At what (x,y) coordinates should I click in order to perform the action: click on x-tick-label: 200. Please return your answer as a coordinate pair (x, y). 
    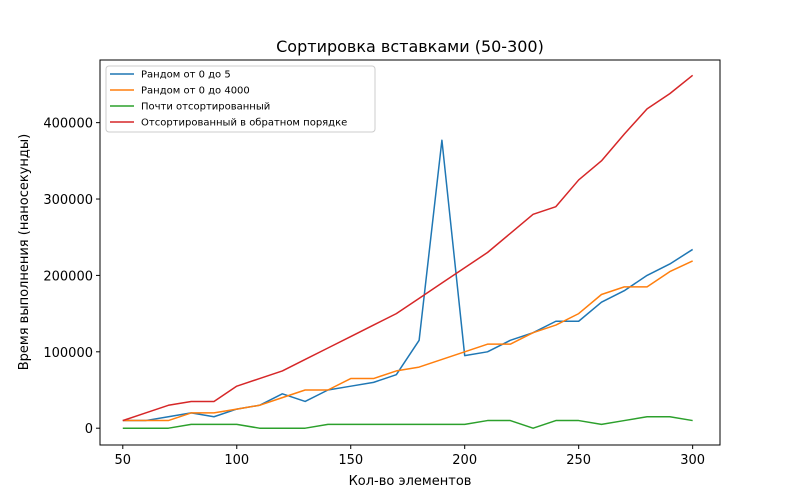
    Looking at the image, I should click on (464, 460).